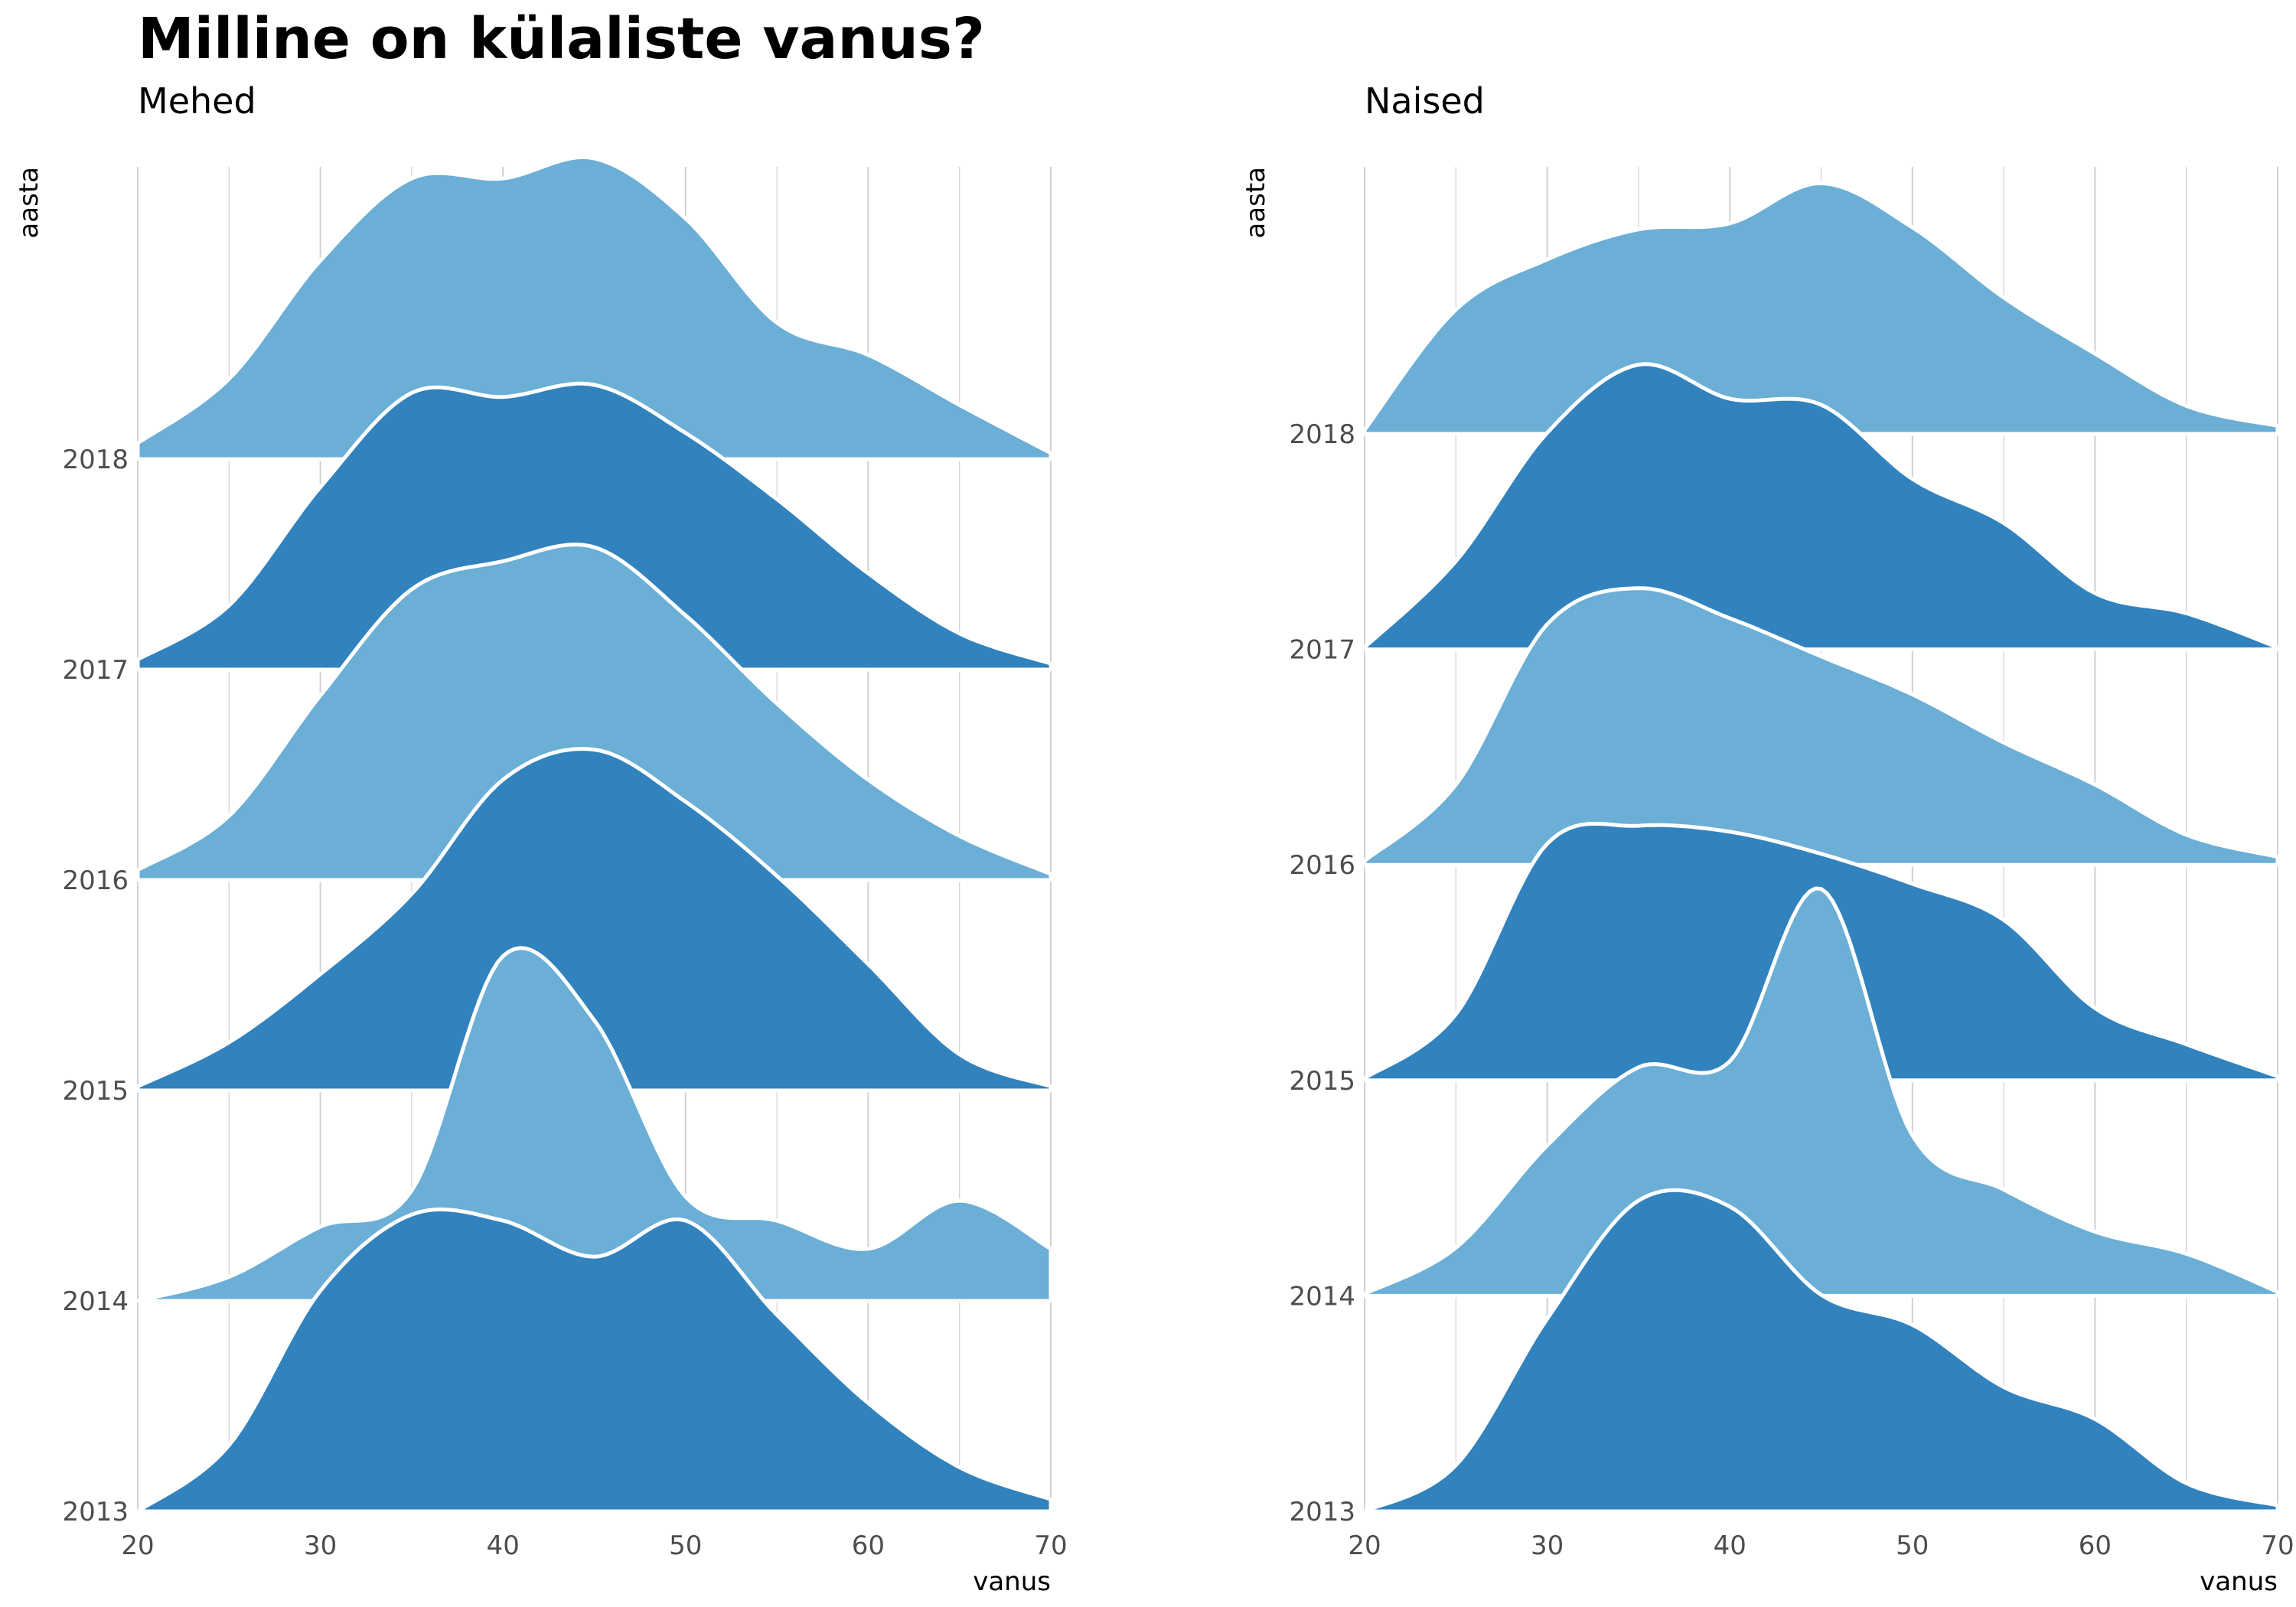  Describe the element at coordinates (594, 920) in the screenshot. I see `ridge-2015` at that location.